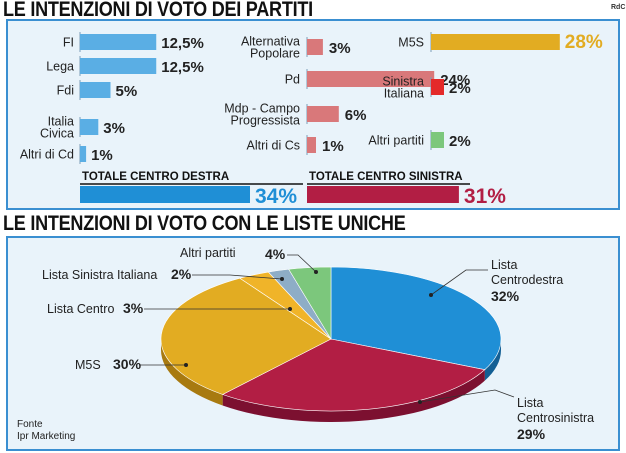 This screenshot has height=453, width=626. What do you see at coordinates (437, 140) in the screenshot?
I see `bar-altri-partiti` at bounding box center [437, 140].